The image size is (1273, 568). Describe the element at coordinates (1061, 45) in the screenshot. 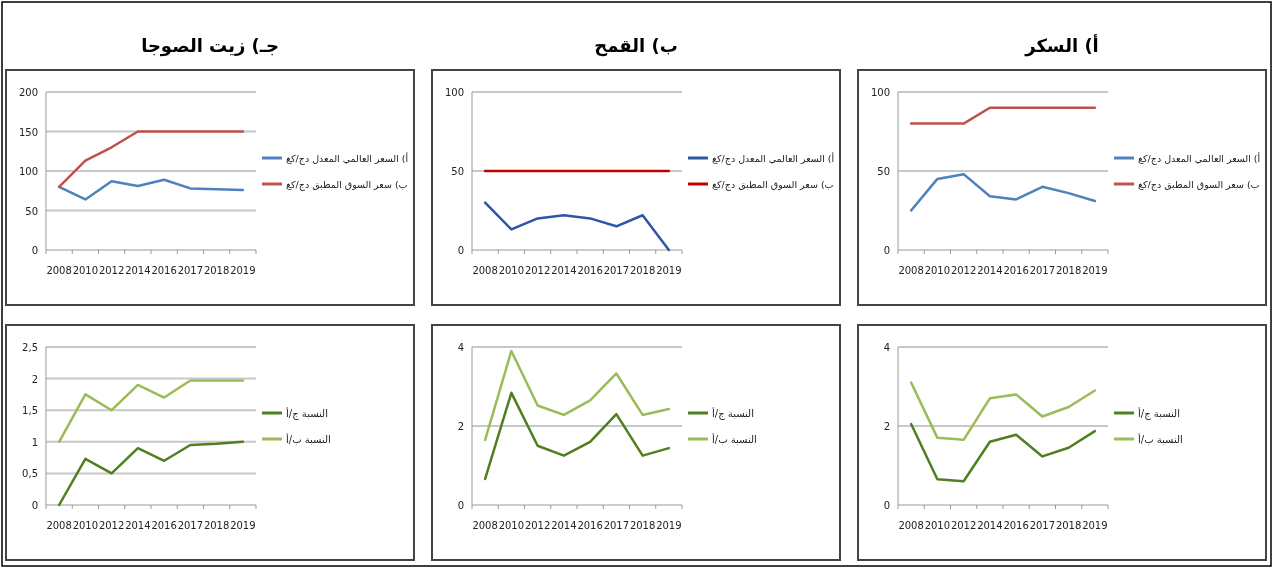

I see `chart-title: أ) السكر` at that location.